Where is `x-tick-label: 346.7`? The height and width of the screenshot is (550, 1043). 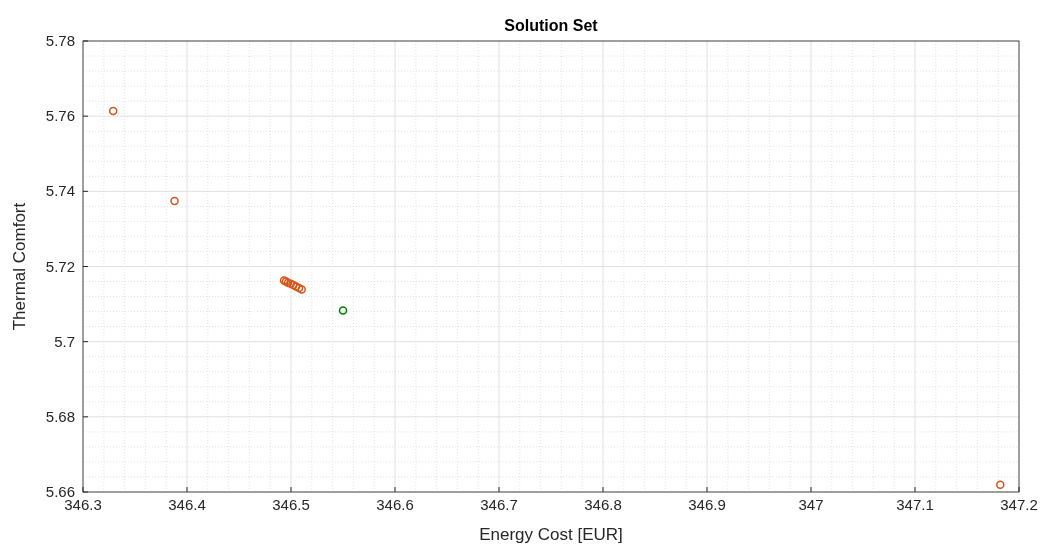
x-tick-label: 346.7 is located at coordinates (499, 504).